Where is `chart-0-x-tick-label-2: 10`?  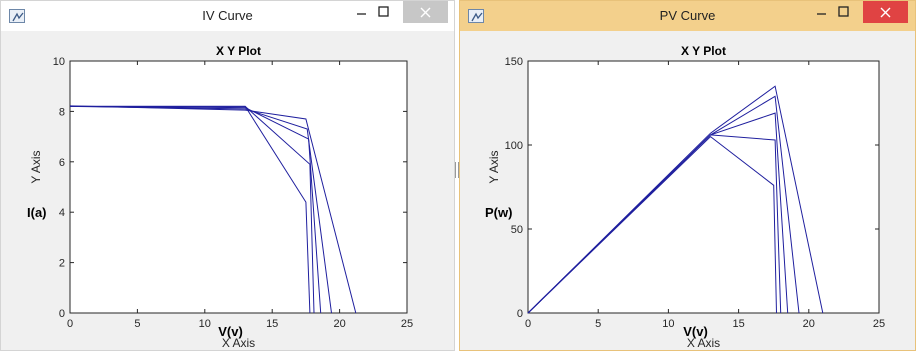
chart-0-x-tick-label-2: 10 is located at coordinates (205, 324).